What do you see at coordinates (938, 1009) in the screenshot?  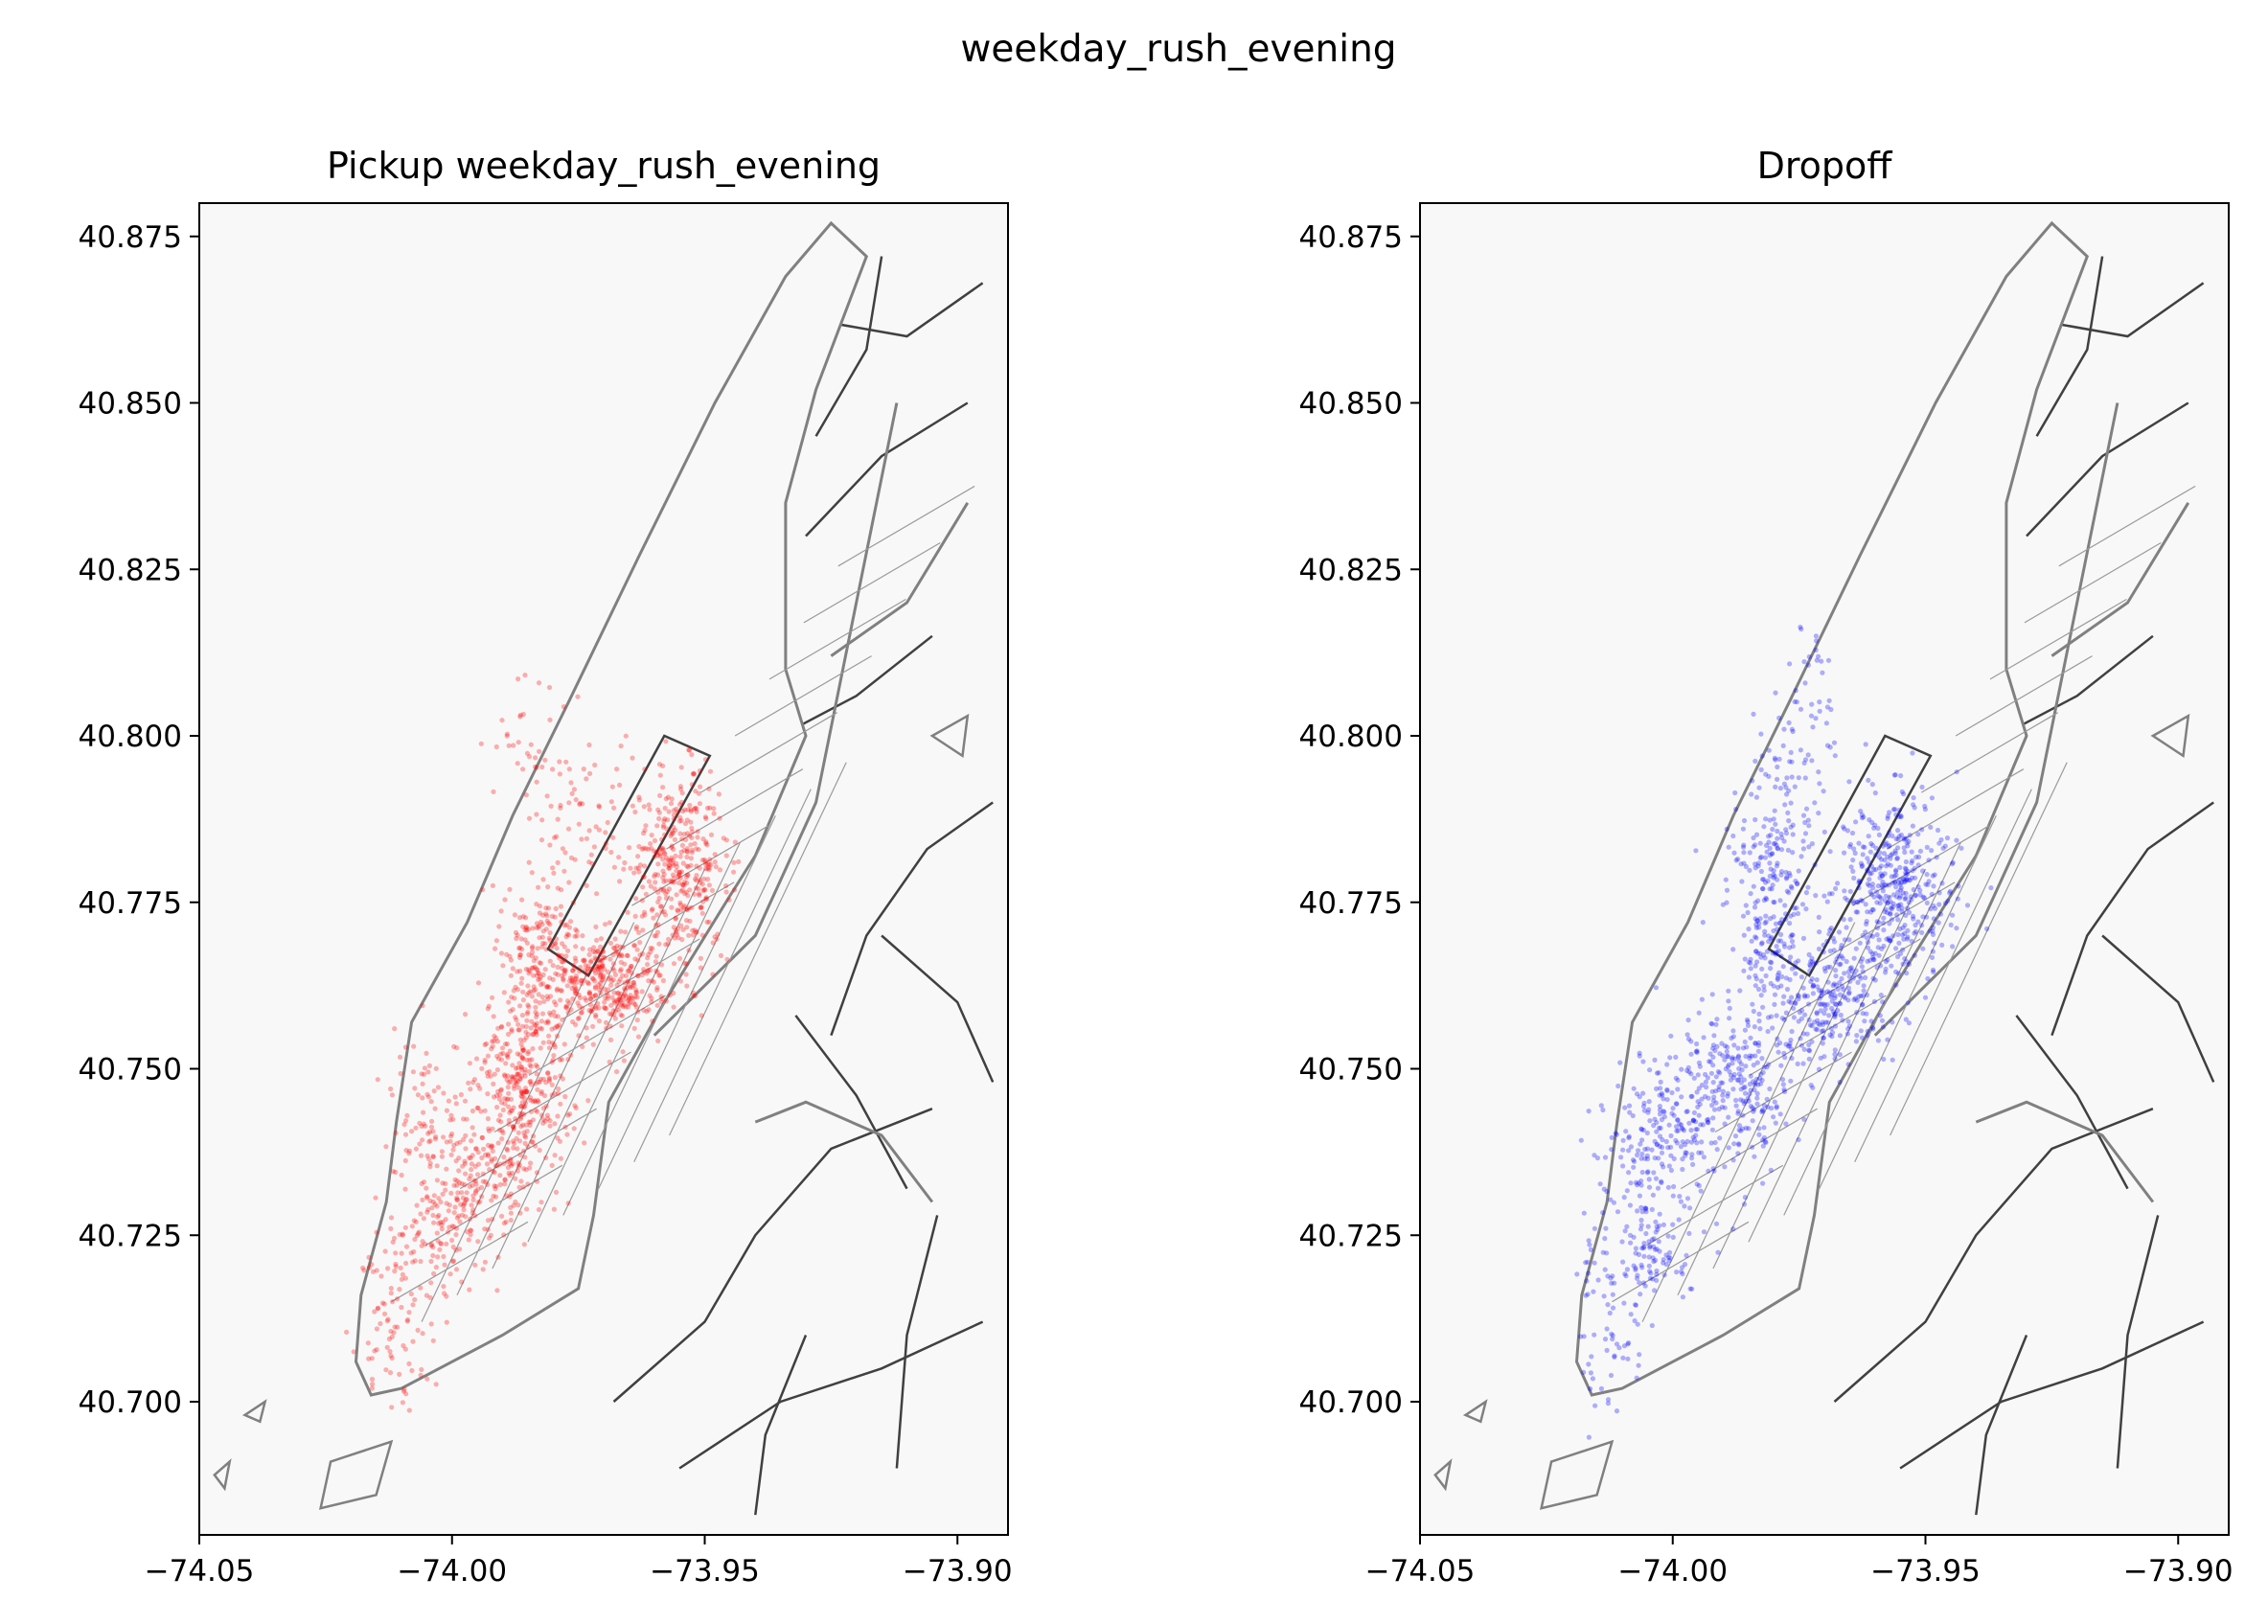 I see `zone-boundary` at bounding box center [938, 1009].